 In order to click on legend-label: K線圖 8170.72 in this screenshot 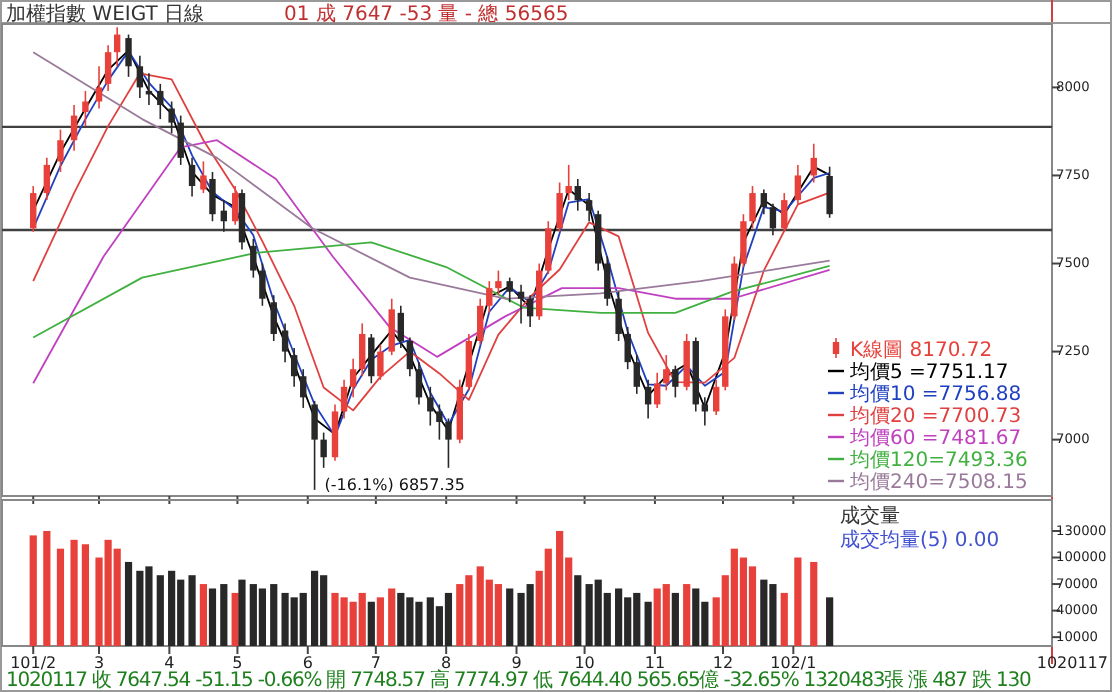, I will do `click(921, 351)`.